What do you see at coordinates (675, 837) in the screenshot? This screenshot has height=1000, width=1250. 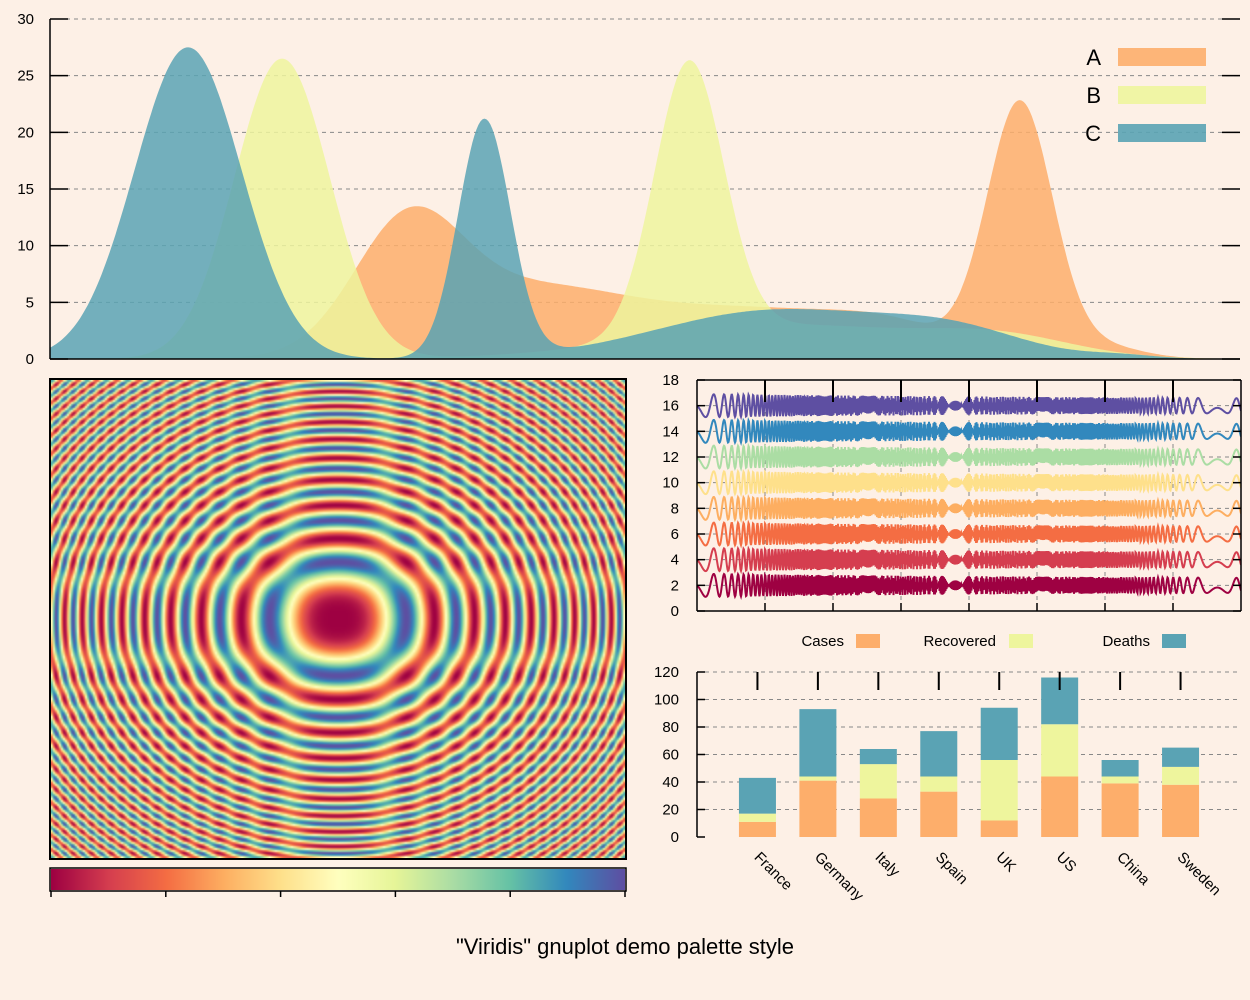 I see `bar-ytick-label: 0` at bounding box center [675, 837].